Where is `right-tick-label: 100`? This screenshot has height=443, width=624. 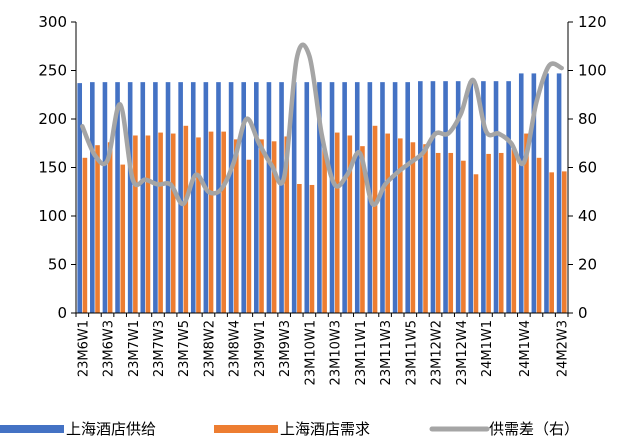
right-tick-label: 100 is located at coordinates (592, 71).